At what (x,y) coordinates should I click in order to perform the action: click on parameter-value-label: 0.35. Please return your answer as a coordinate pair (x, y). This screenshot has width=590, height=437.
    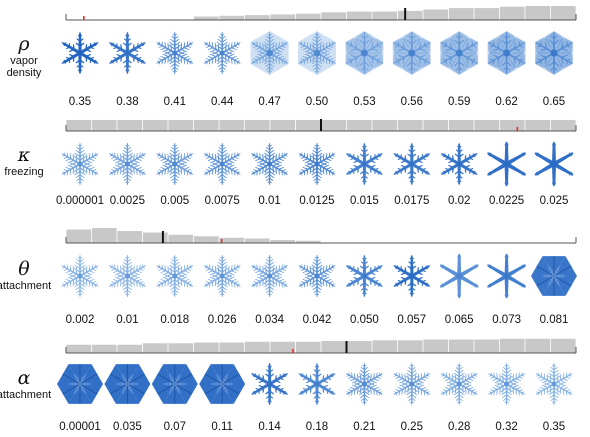
    Looking at the image, I should click on (554, 427).